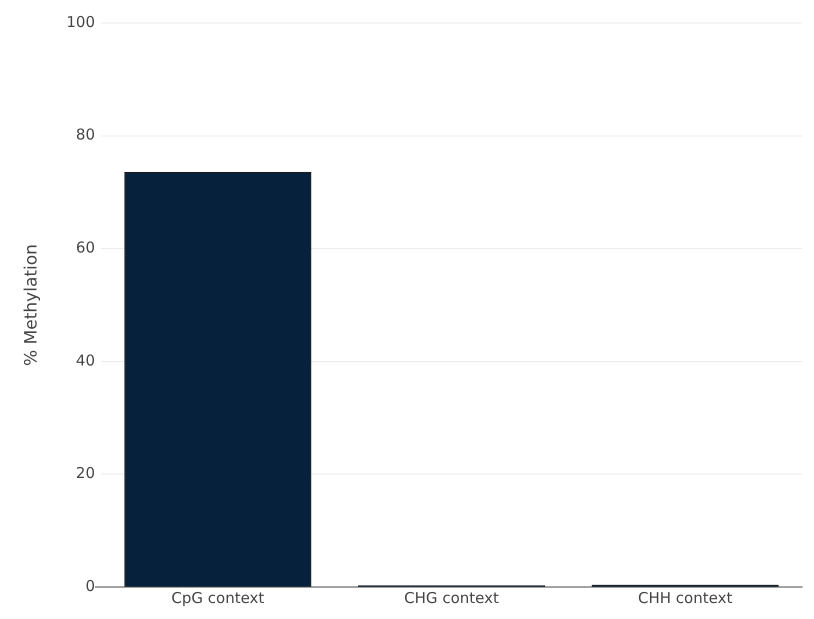  What do you see at coordinates (90, 585) in the screenshot?
I see `y-tick-label: 0` at bounding box center [90, 585].